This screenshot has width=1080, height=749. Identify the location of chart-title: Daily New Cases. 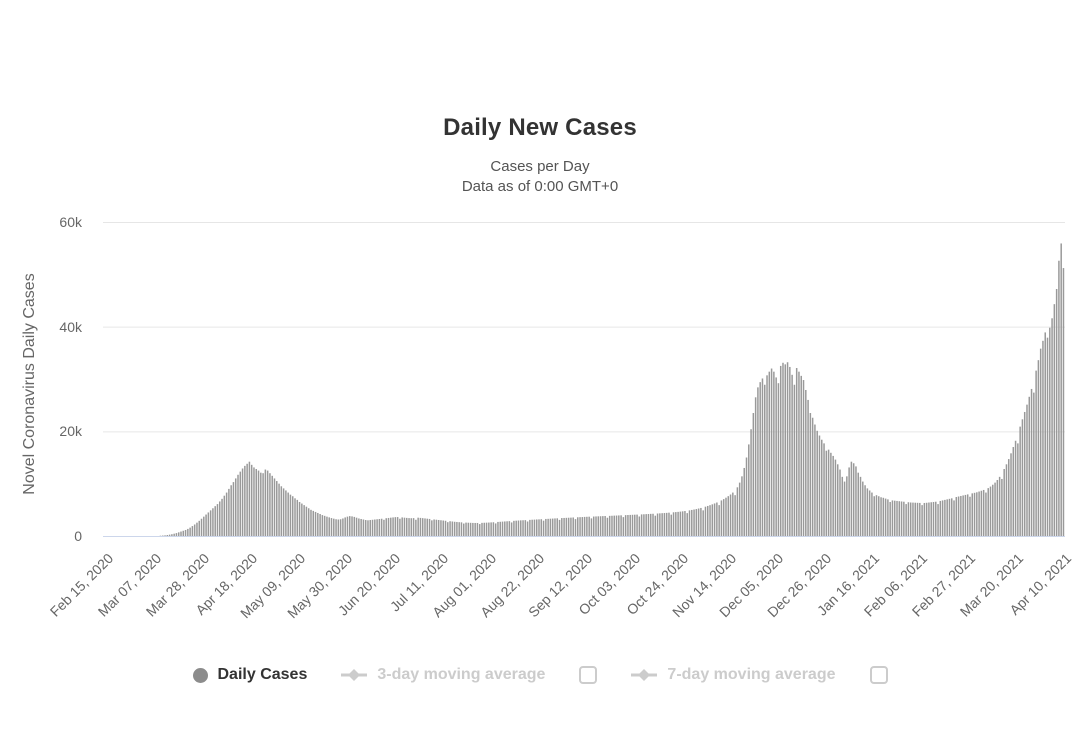
(540, 127).